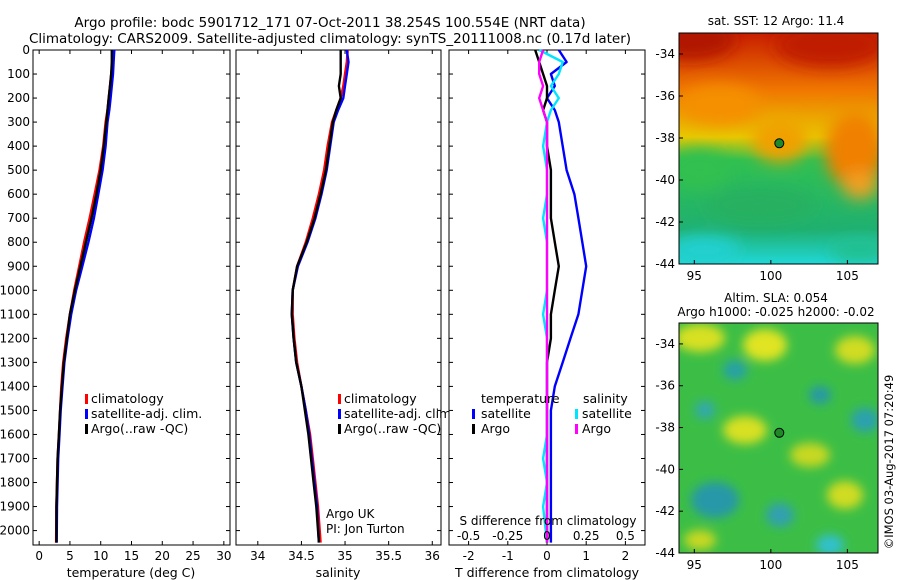 The height and width of the screenshot is (580, 900). Describe the element at coordinates (15, 386) in the screenshot. I see `depth-tick-label: 1400` at that location.